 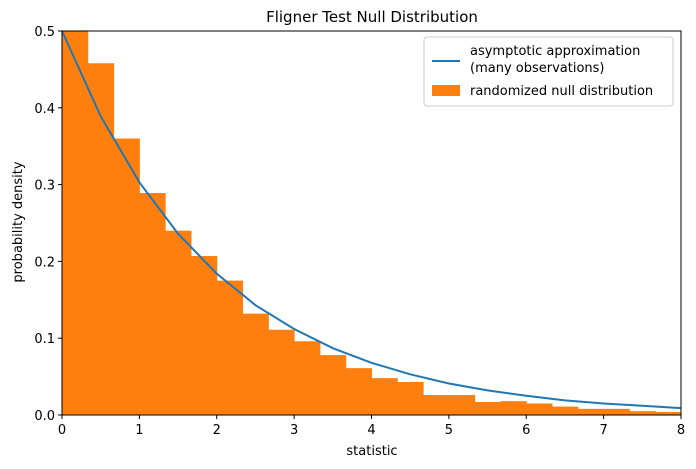 I want to click on legend-curve-label-line2: (many observations), so click(x=537, y=68).